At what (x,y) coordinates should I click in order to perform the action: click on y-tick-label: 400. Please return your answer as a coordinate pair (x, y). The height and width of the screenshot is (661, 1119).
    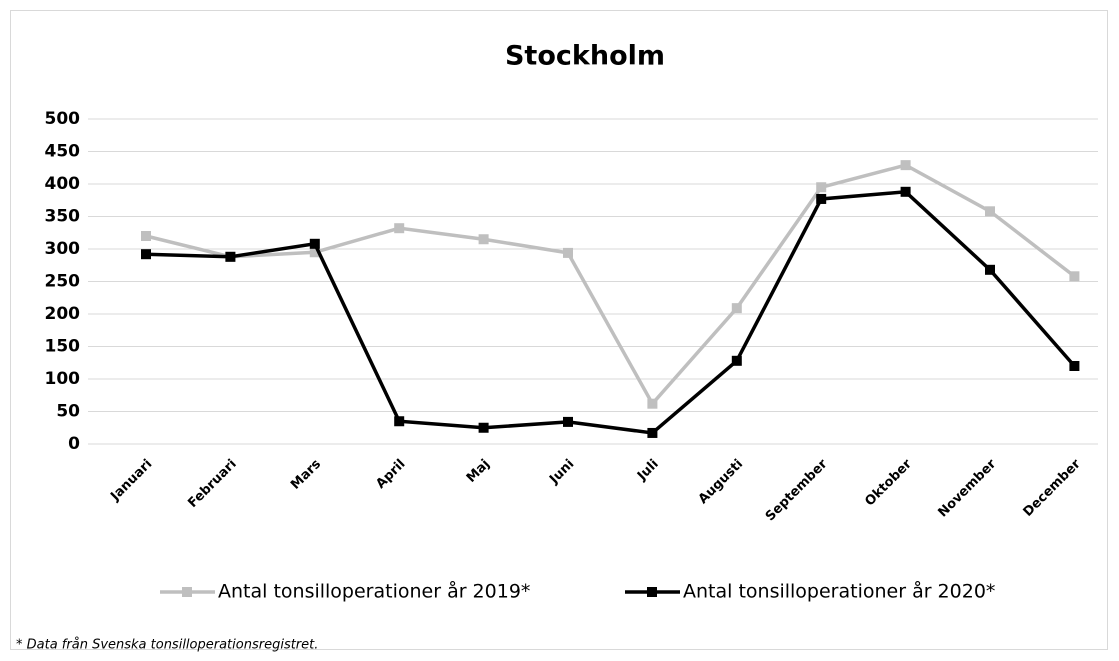
    Looking at the image, I should click on (63, 184).